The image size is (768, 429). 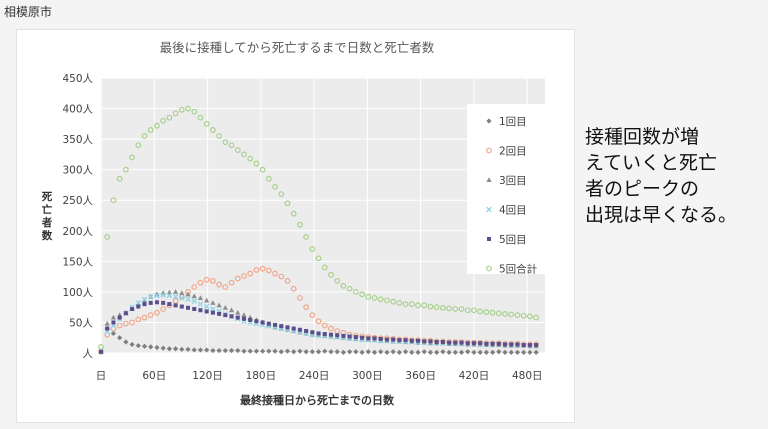 What do you see at coordinates (297, 47) in the screenshot?
I see `chart-title: 最後に接種してから死亡するまで日数と死亡者数` at bounding box center [297, 47].